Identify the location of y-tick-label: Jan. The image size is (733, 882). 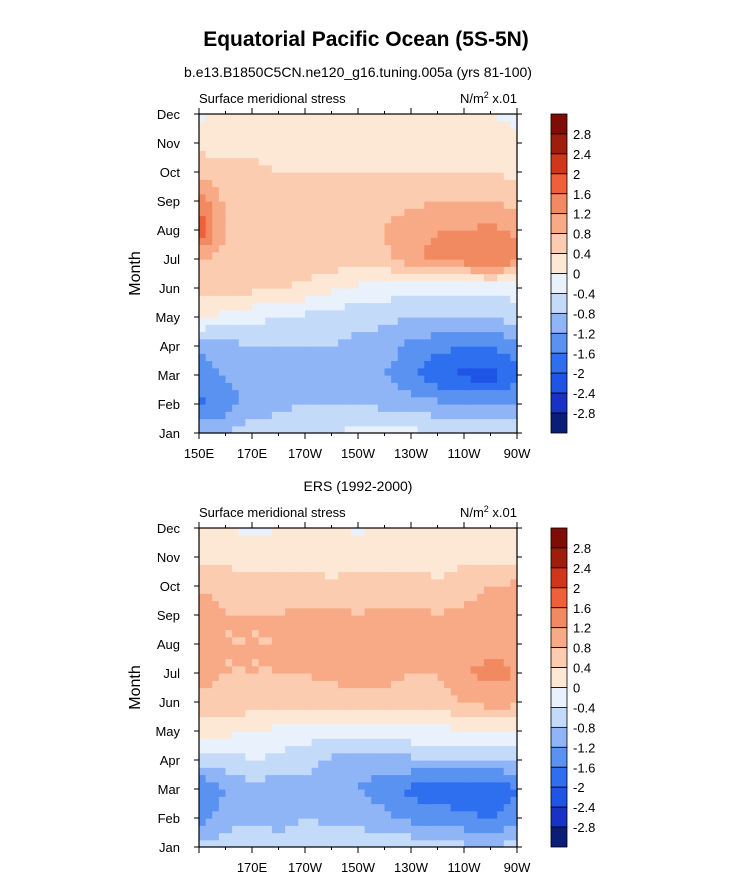
(169, 847).